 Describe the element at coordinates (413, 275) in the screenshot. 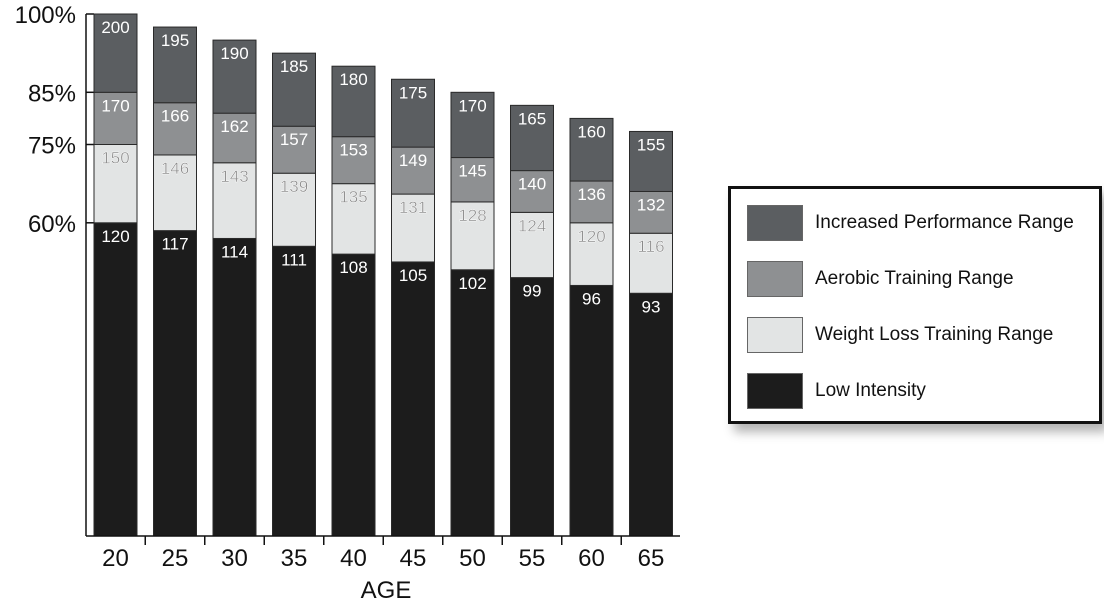

I see `data-label: 105` at that location.